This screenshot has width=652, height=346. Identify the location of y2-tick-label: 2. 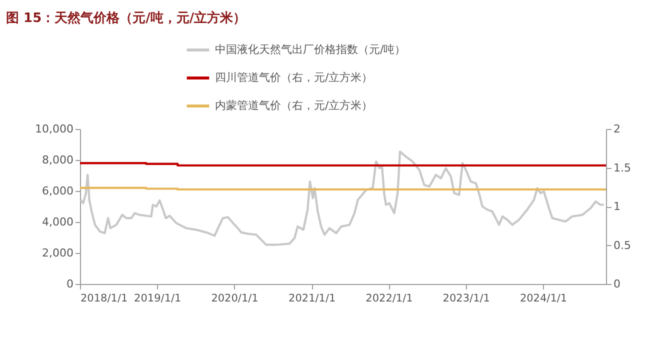
(617, 129).